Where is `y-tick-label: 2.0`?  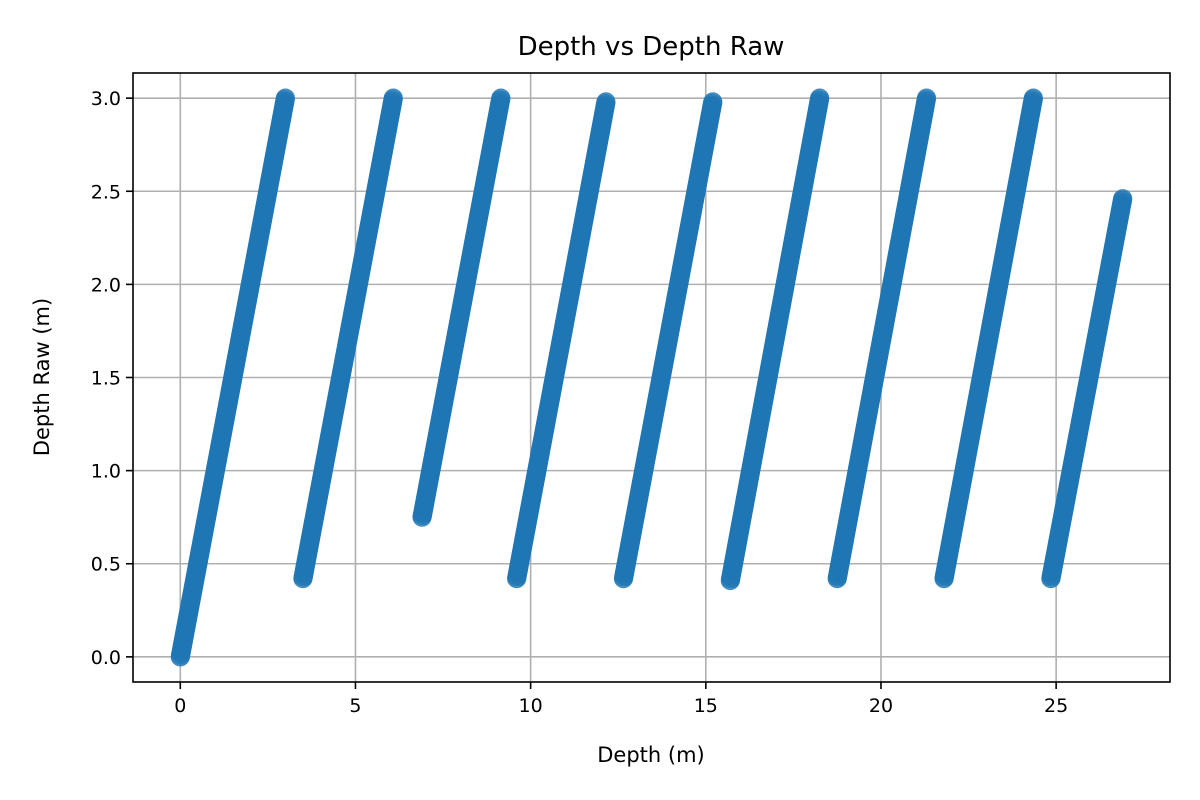
y-tick-label: 2.0 is located at coordinates (106, 285).